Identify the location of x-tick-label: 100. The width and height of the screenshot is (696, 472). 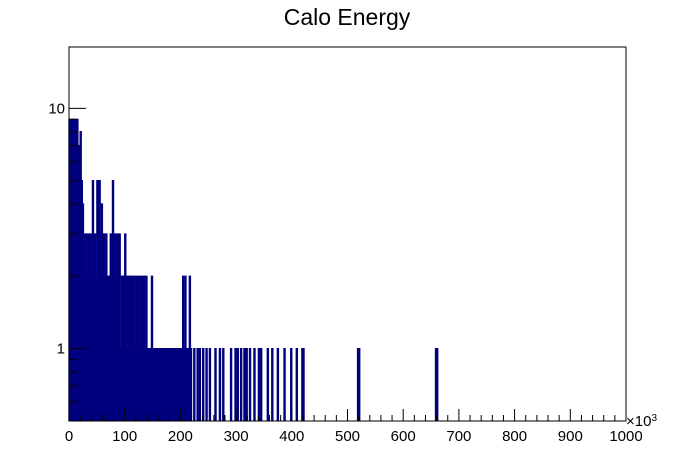
(124, 436).